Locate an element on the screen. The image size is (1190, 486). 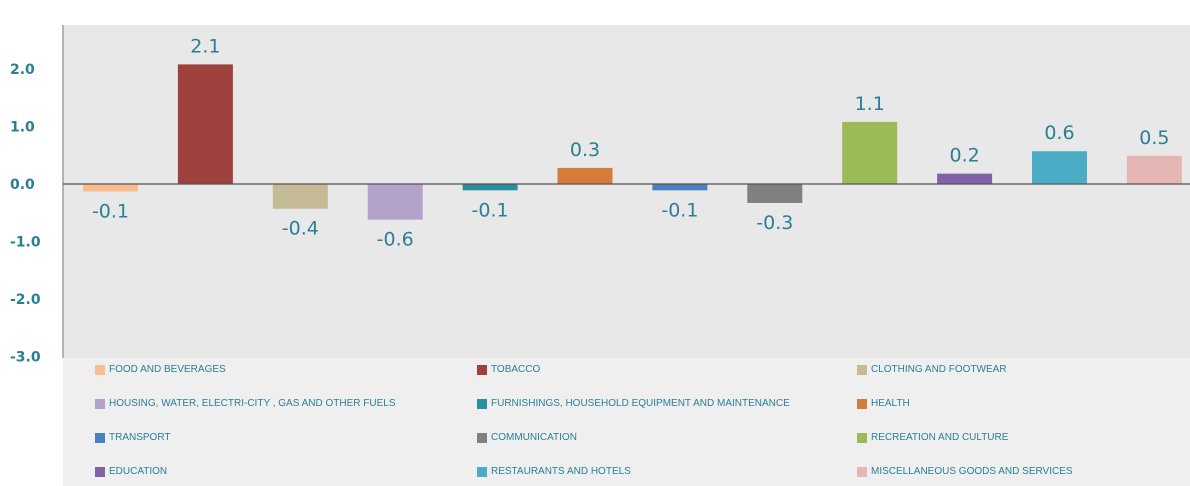
data-label: -0.3 is located at coordinates (774, 223).